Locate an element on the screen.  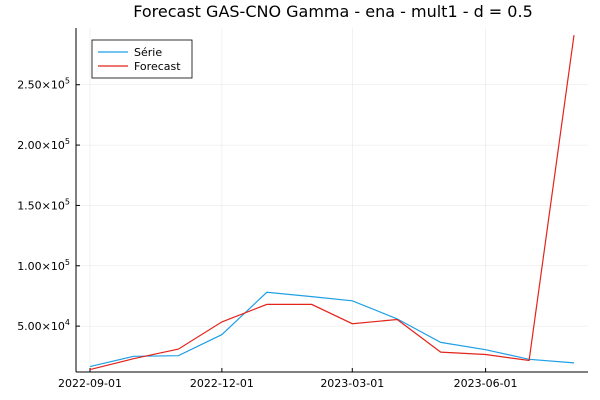
y-tick-label: 5.00×104 is located at coordinates (43, 325).